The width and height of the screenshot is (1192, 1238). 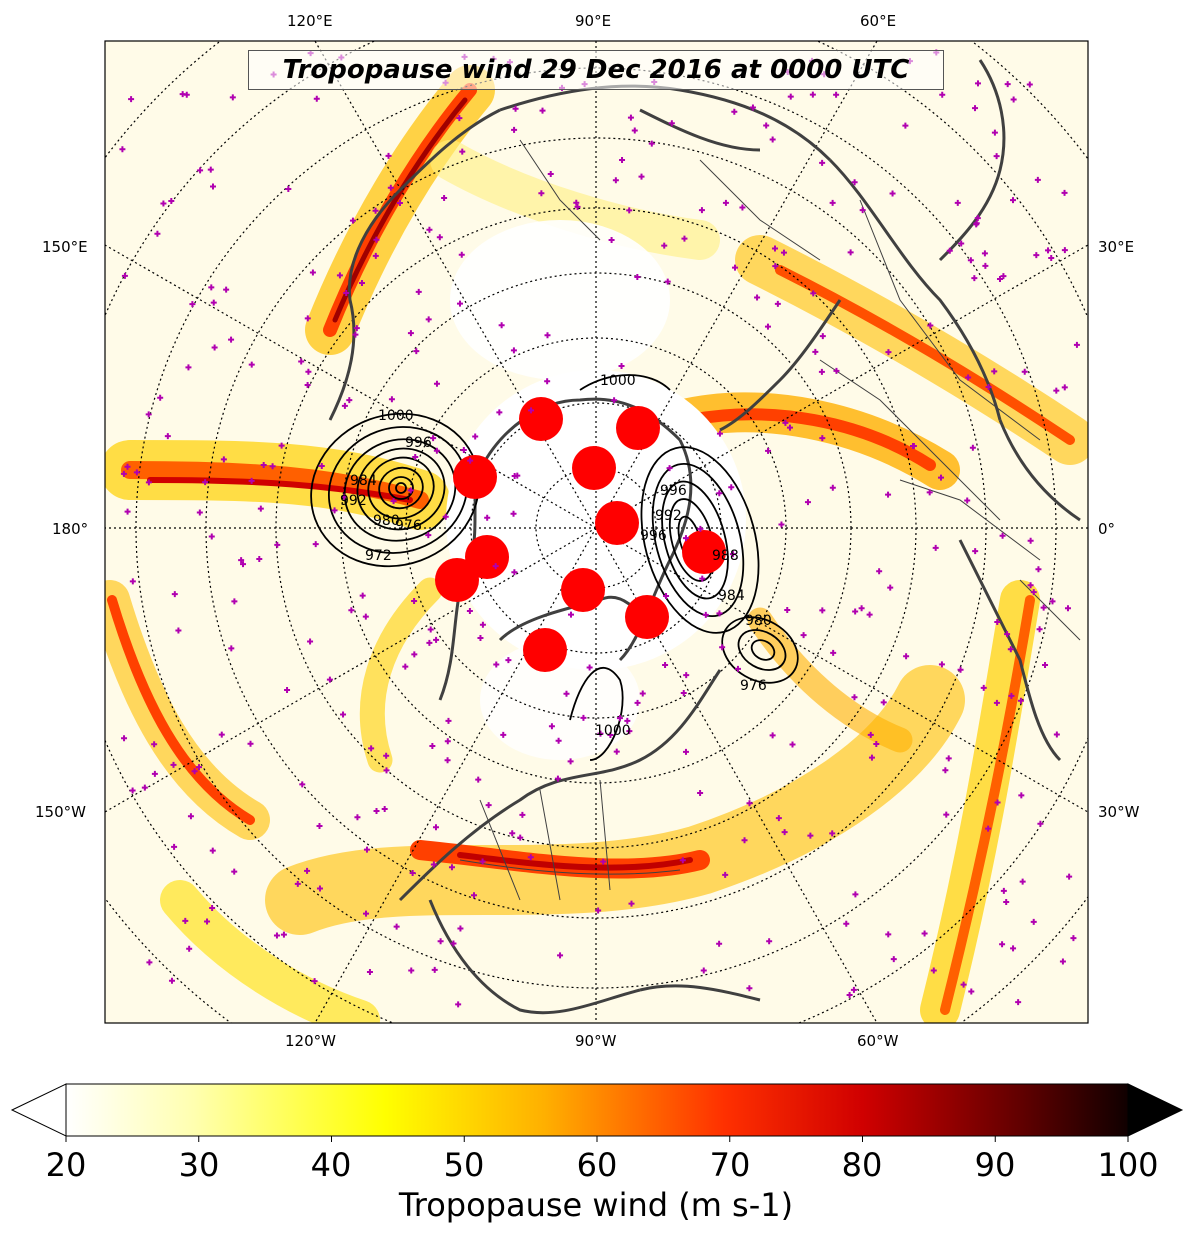 I want to click on lon-label-bottom-2: 90°W, so click(x=596, y=1041).